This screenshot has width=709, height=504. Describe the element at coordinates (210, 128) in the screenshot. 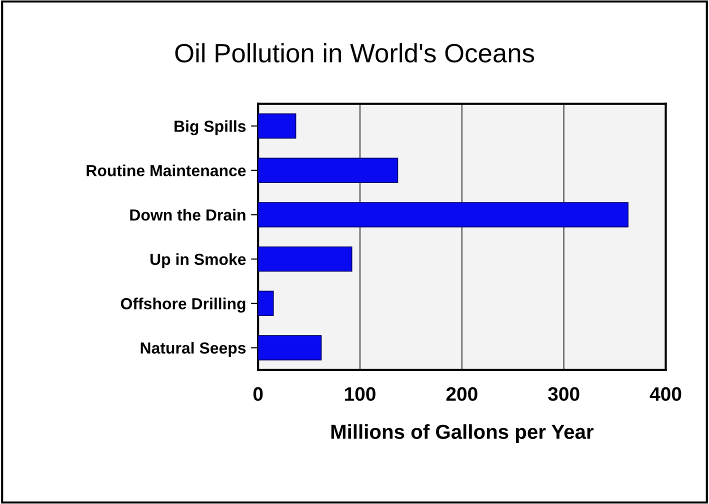

I see `y-tick-label: Big Spills` at that location.